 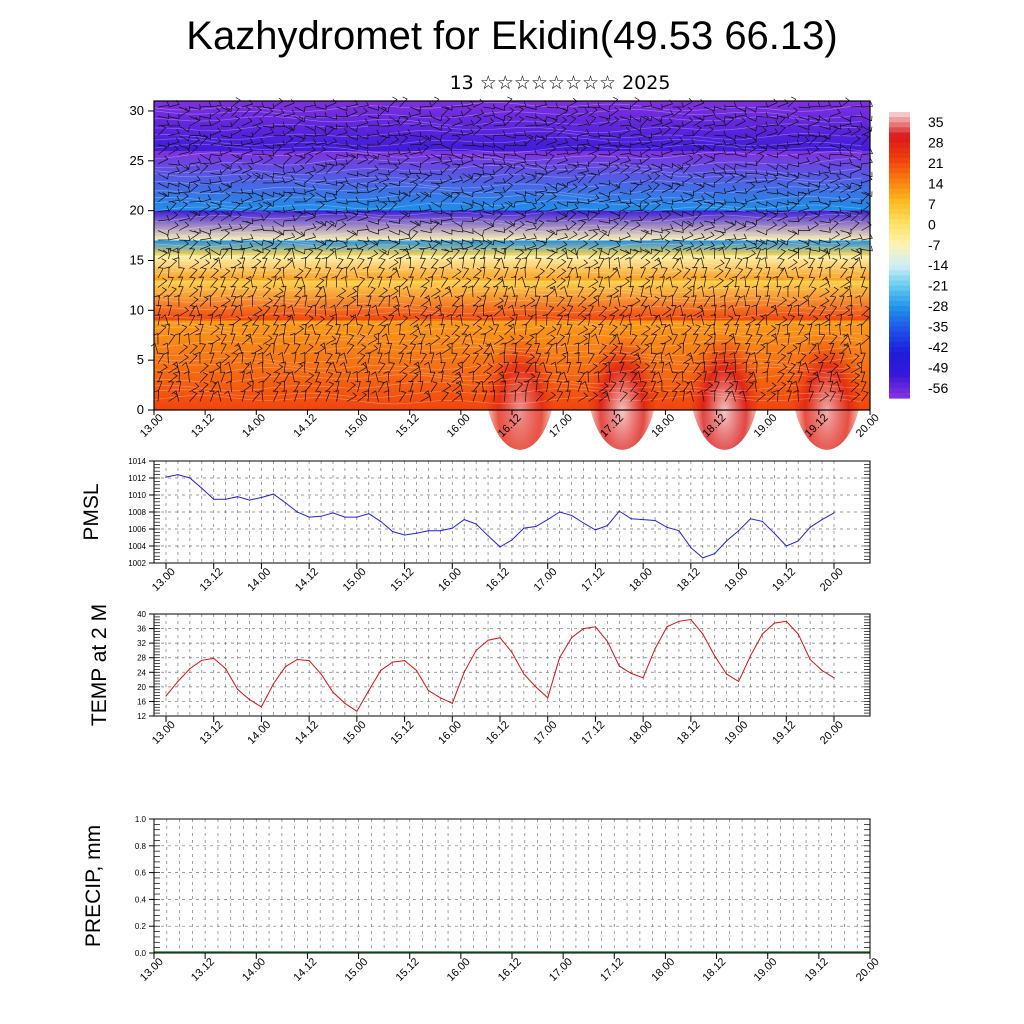 What do you see at coordinates (593, 733) in the screenshot?
I see `x-tick-label: 17.12` at bounding box center [593, 733].